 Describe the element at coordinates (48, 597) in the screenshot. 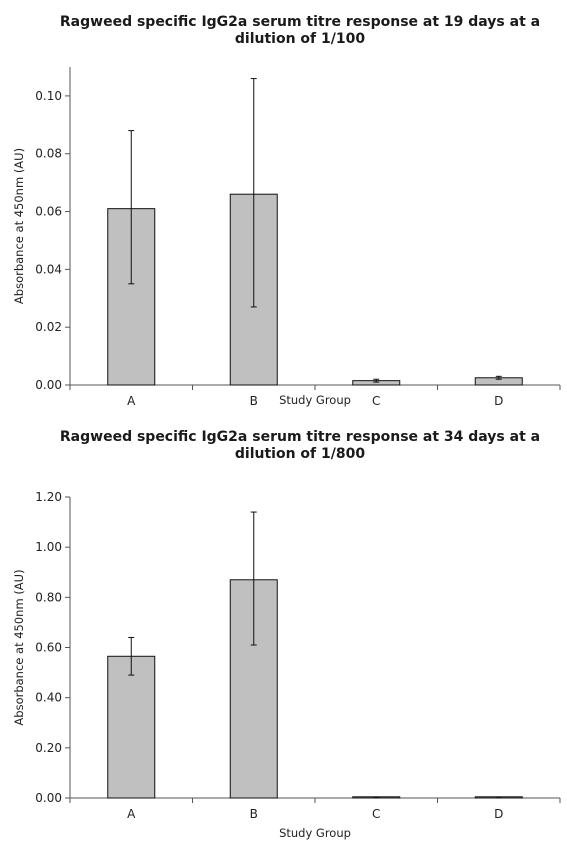

I see `y-tick-label: 0.80` at that location.